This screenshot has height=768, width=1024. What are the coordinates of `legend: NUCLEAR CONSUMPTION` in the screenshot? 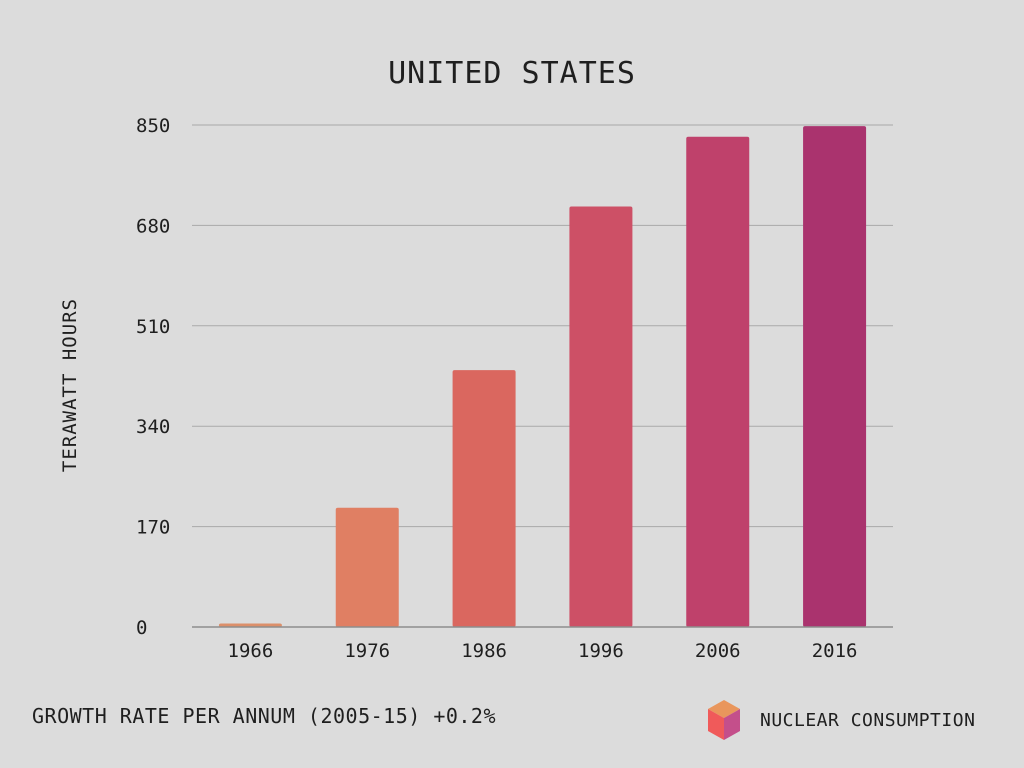 It's located at (840, 720).